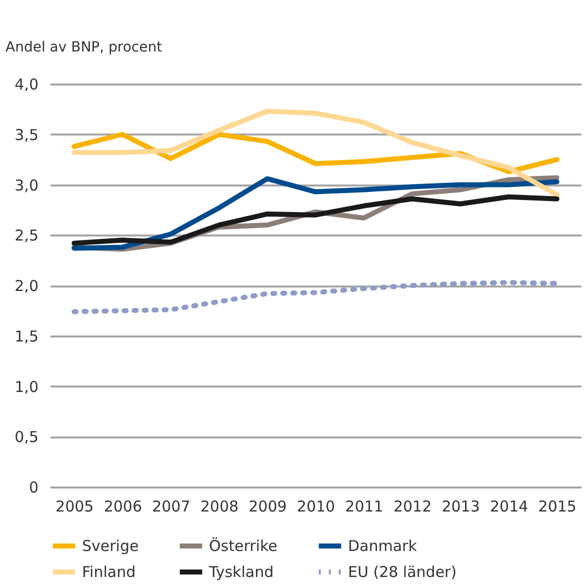 This screenshot has width=586, height=587. Describe the element at coordinates (364, 507) in the screenshot. I see `x-tick-label: 2011` at that location.